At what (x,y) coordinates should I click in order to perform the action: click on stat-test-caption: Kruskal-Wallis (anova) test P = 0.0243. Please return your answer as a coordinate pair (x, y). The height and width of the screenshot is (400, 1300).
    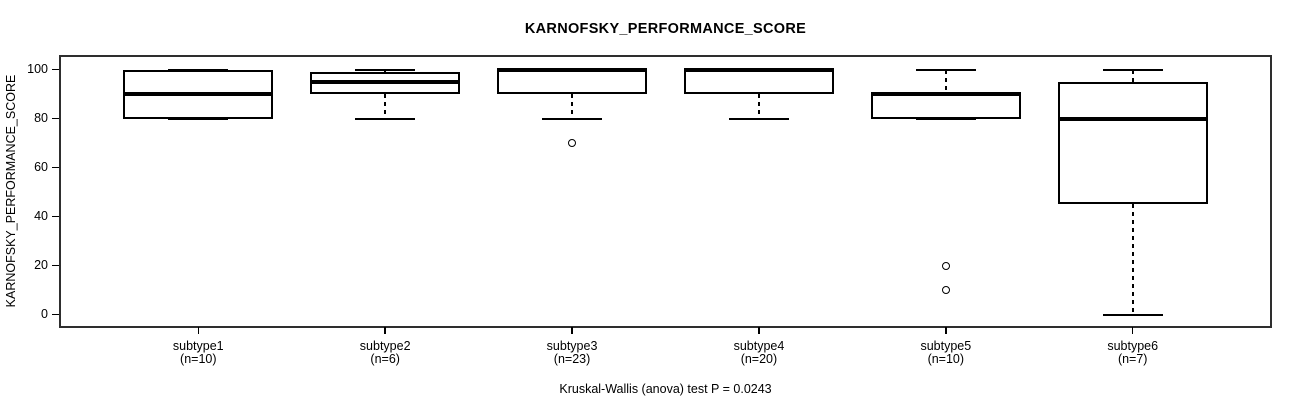
    Looking at the image, I should click on (665, 389).